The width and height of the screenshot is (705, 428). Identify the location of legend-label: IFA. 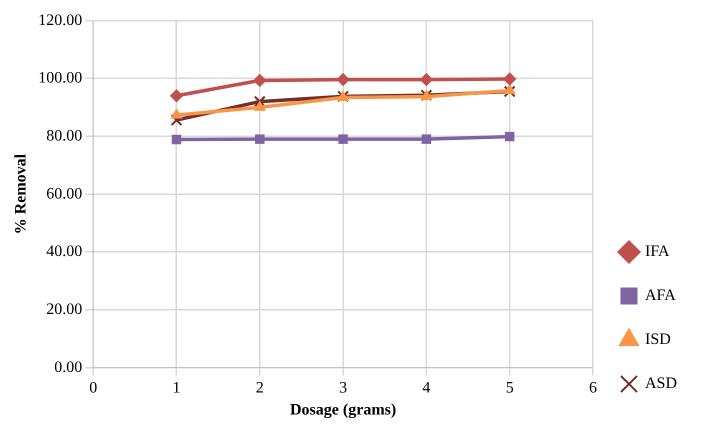
(657, 251).